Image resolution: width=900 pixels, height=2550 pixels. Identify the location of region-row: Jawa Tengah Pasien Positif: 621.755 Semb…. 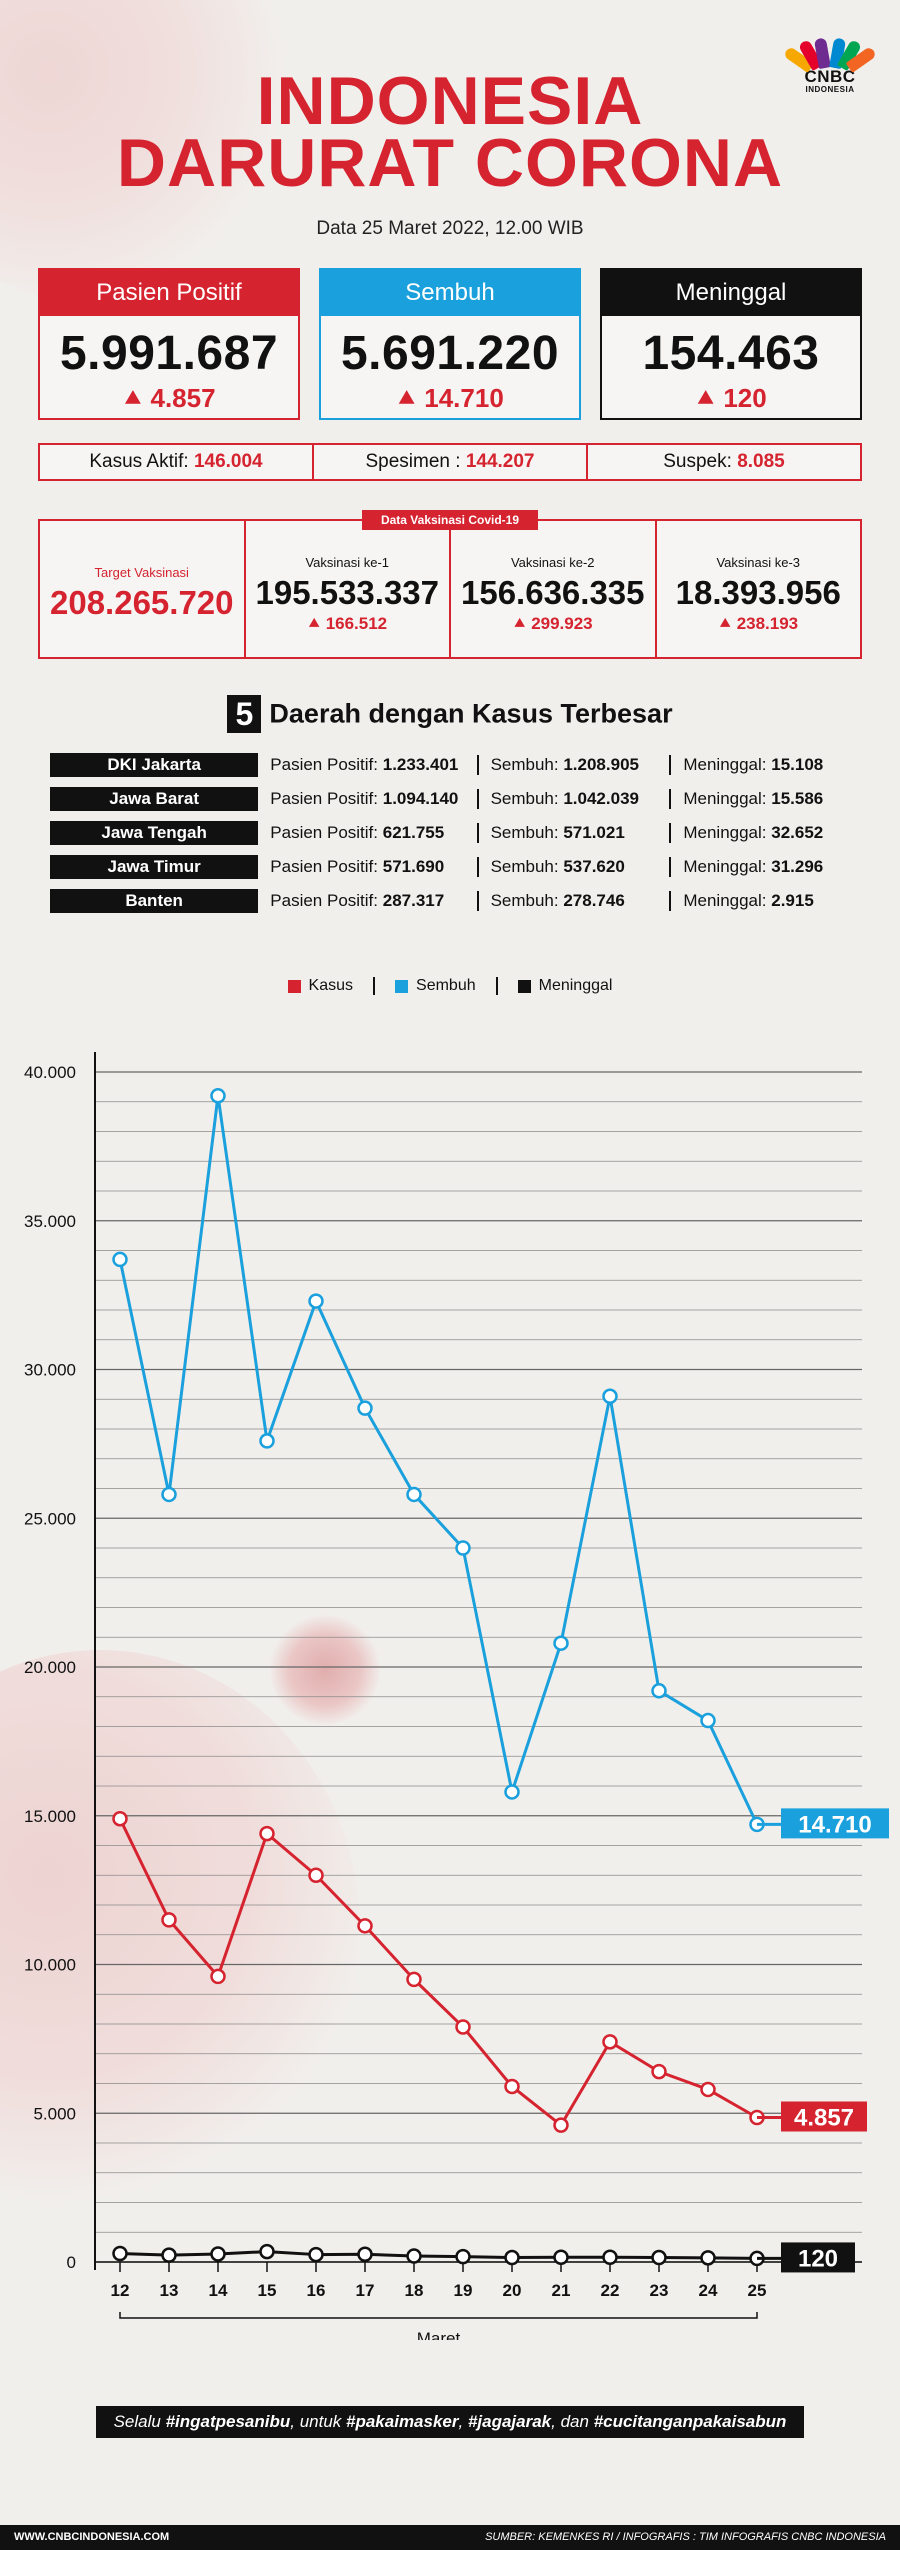
(460, 833).